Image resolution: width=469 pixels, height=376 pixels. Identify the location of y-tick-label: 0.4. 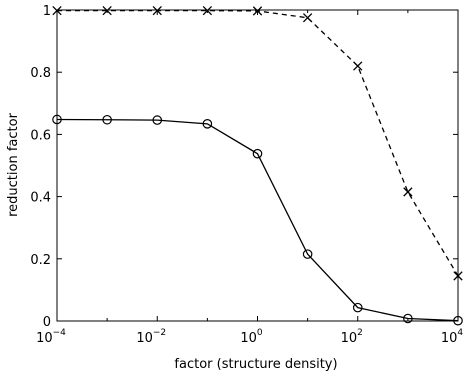
(40, 198).